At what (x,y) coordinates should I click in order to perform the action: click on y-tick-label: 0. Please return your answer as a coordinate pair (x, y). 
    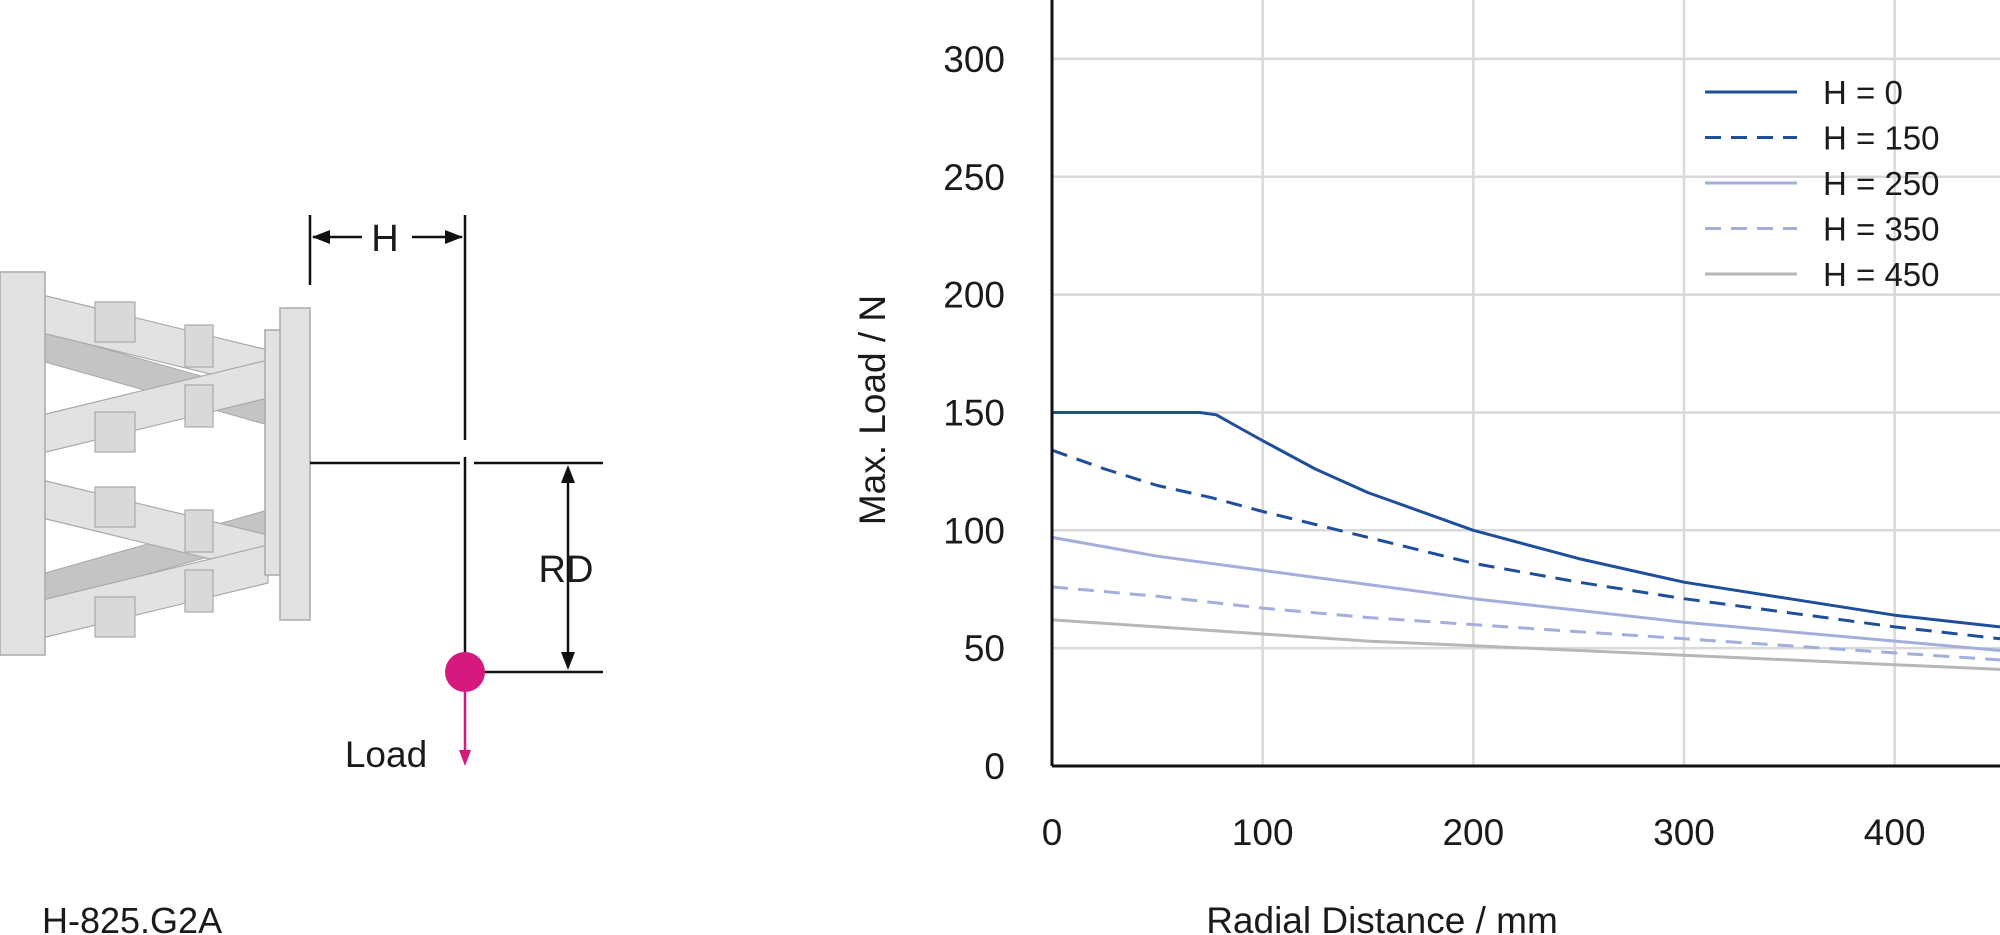
    Looking at the image, I should click on (994, 766).